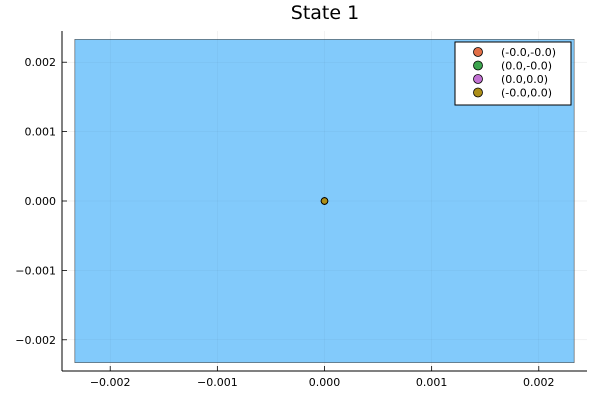  I want to click on y-tick-label: 0.001, so click(41, 132).